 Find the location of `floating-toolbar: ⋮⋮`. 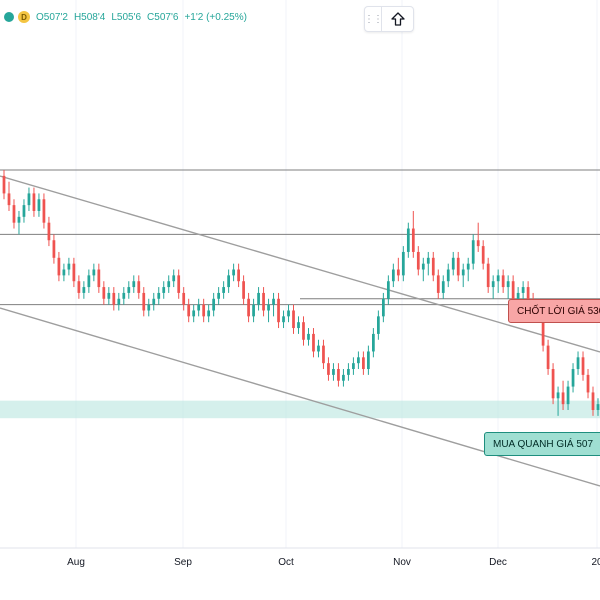

floating-toolbar: ⋮⋮ is located at coordinates (389, 19).